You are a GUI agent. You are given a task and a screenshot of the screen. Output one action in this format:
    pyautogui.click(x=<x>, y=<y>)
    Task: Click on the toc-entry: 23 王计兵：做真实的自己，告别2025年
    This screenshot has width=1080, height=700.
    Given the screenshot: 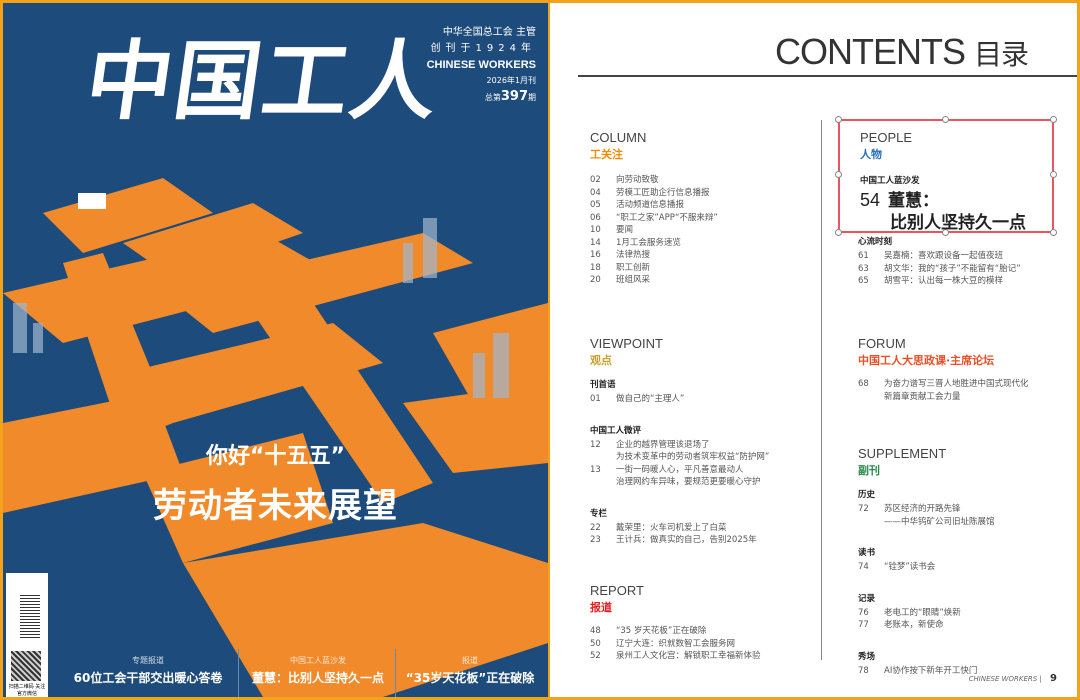 What is the action you would take?
    pyautogui.click(x=702, y=540)
    